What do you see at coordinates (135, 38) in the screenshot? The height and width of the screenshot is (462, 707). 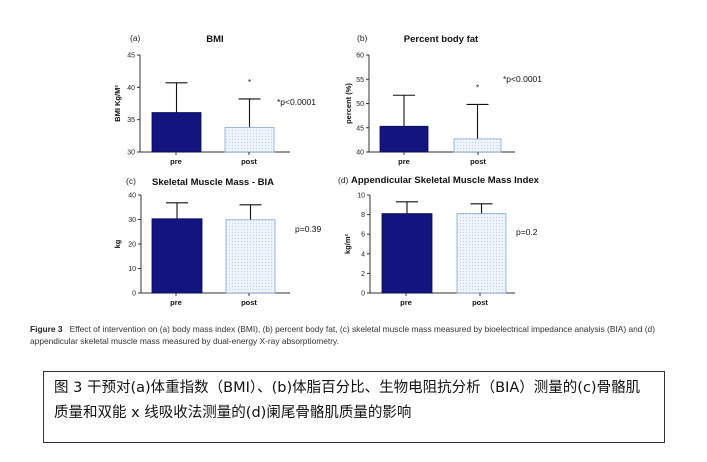 I see `chart-1-panel-label: (a)` at bounding box center [135, 38].